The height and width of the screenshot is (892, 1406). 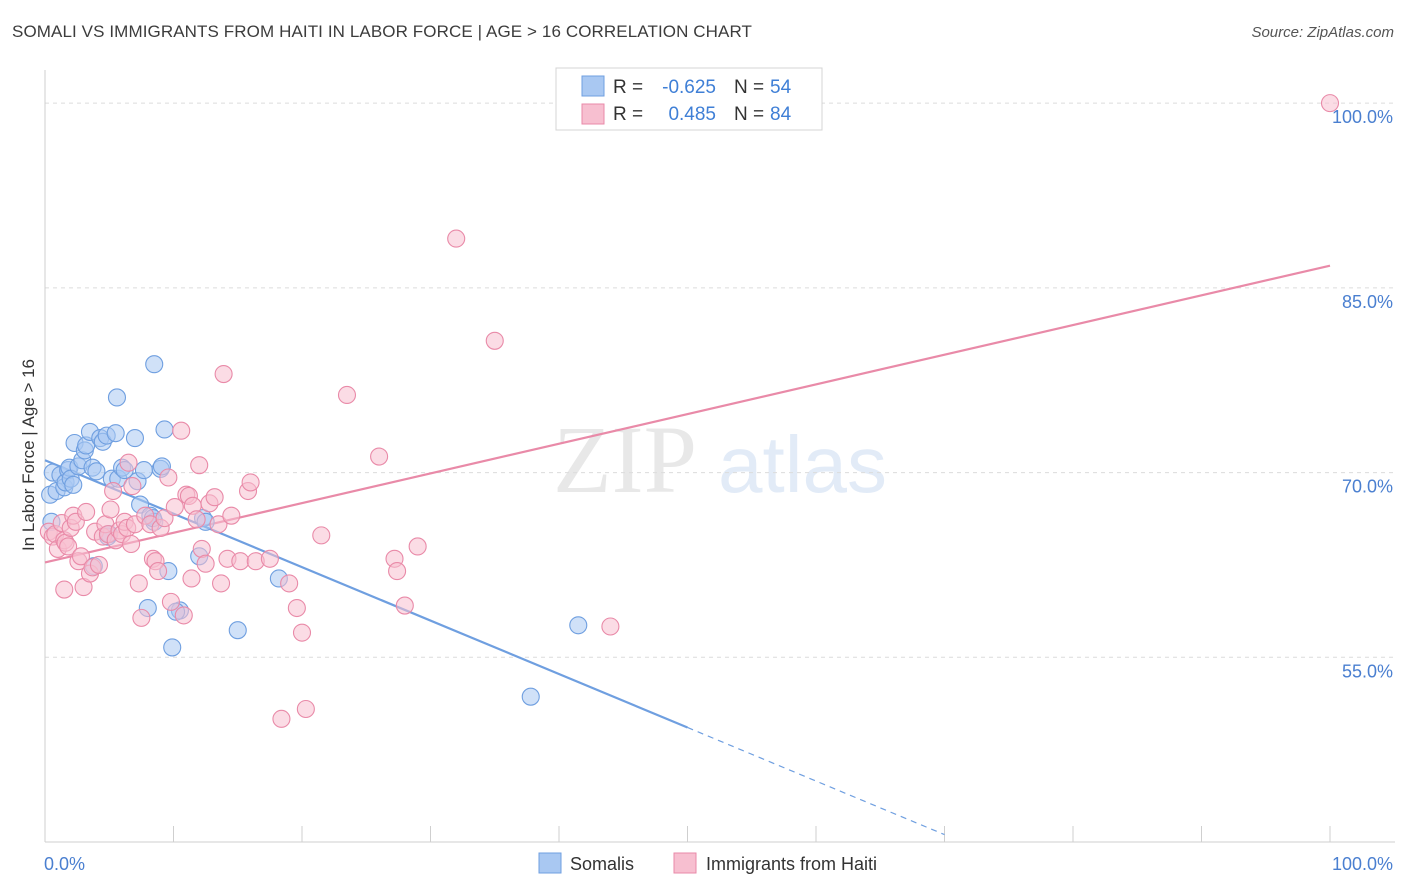 What do you see at coordinates (1362, 117) in the screenshot?
I see `y-tick-label: 100.0%` at bounding box center [1362, 117].